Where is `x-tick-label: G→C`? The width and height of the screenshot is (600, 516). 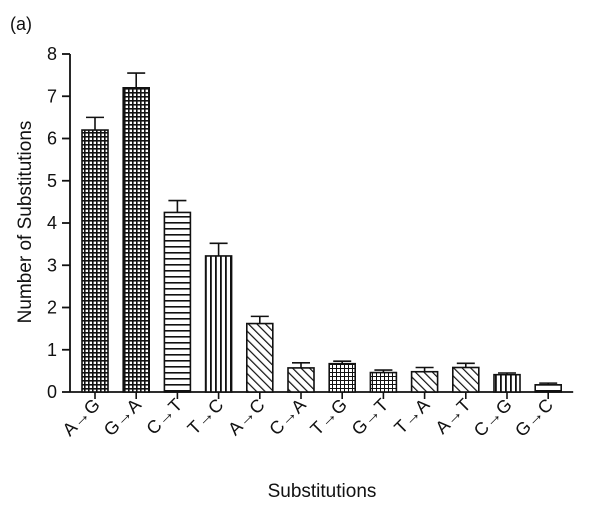
x-tick-label: G→C is located at coordinates (534, 418).